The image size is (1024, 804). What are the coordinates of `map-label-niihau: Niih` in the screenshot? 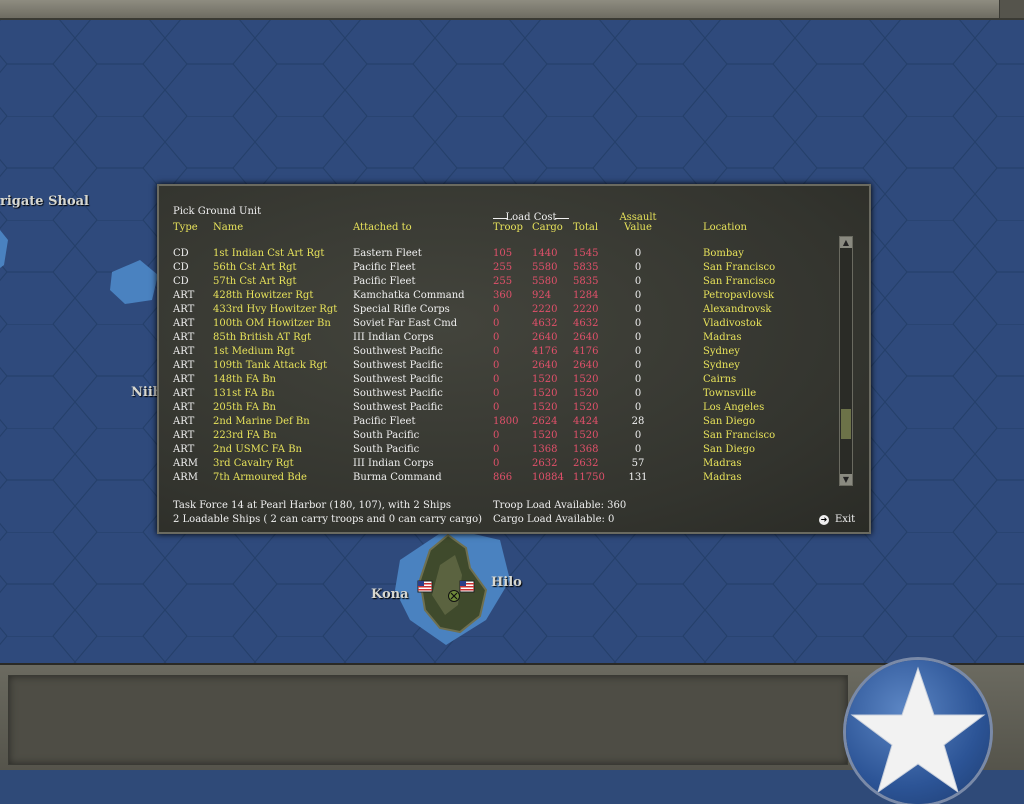 It's located at (147, 392).